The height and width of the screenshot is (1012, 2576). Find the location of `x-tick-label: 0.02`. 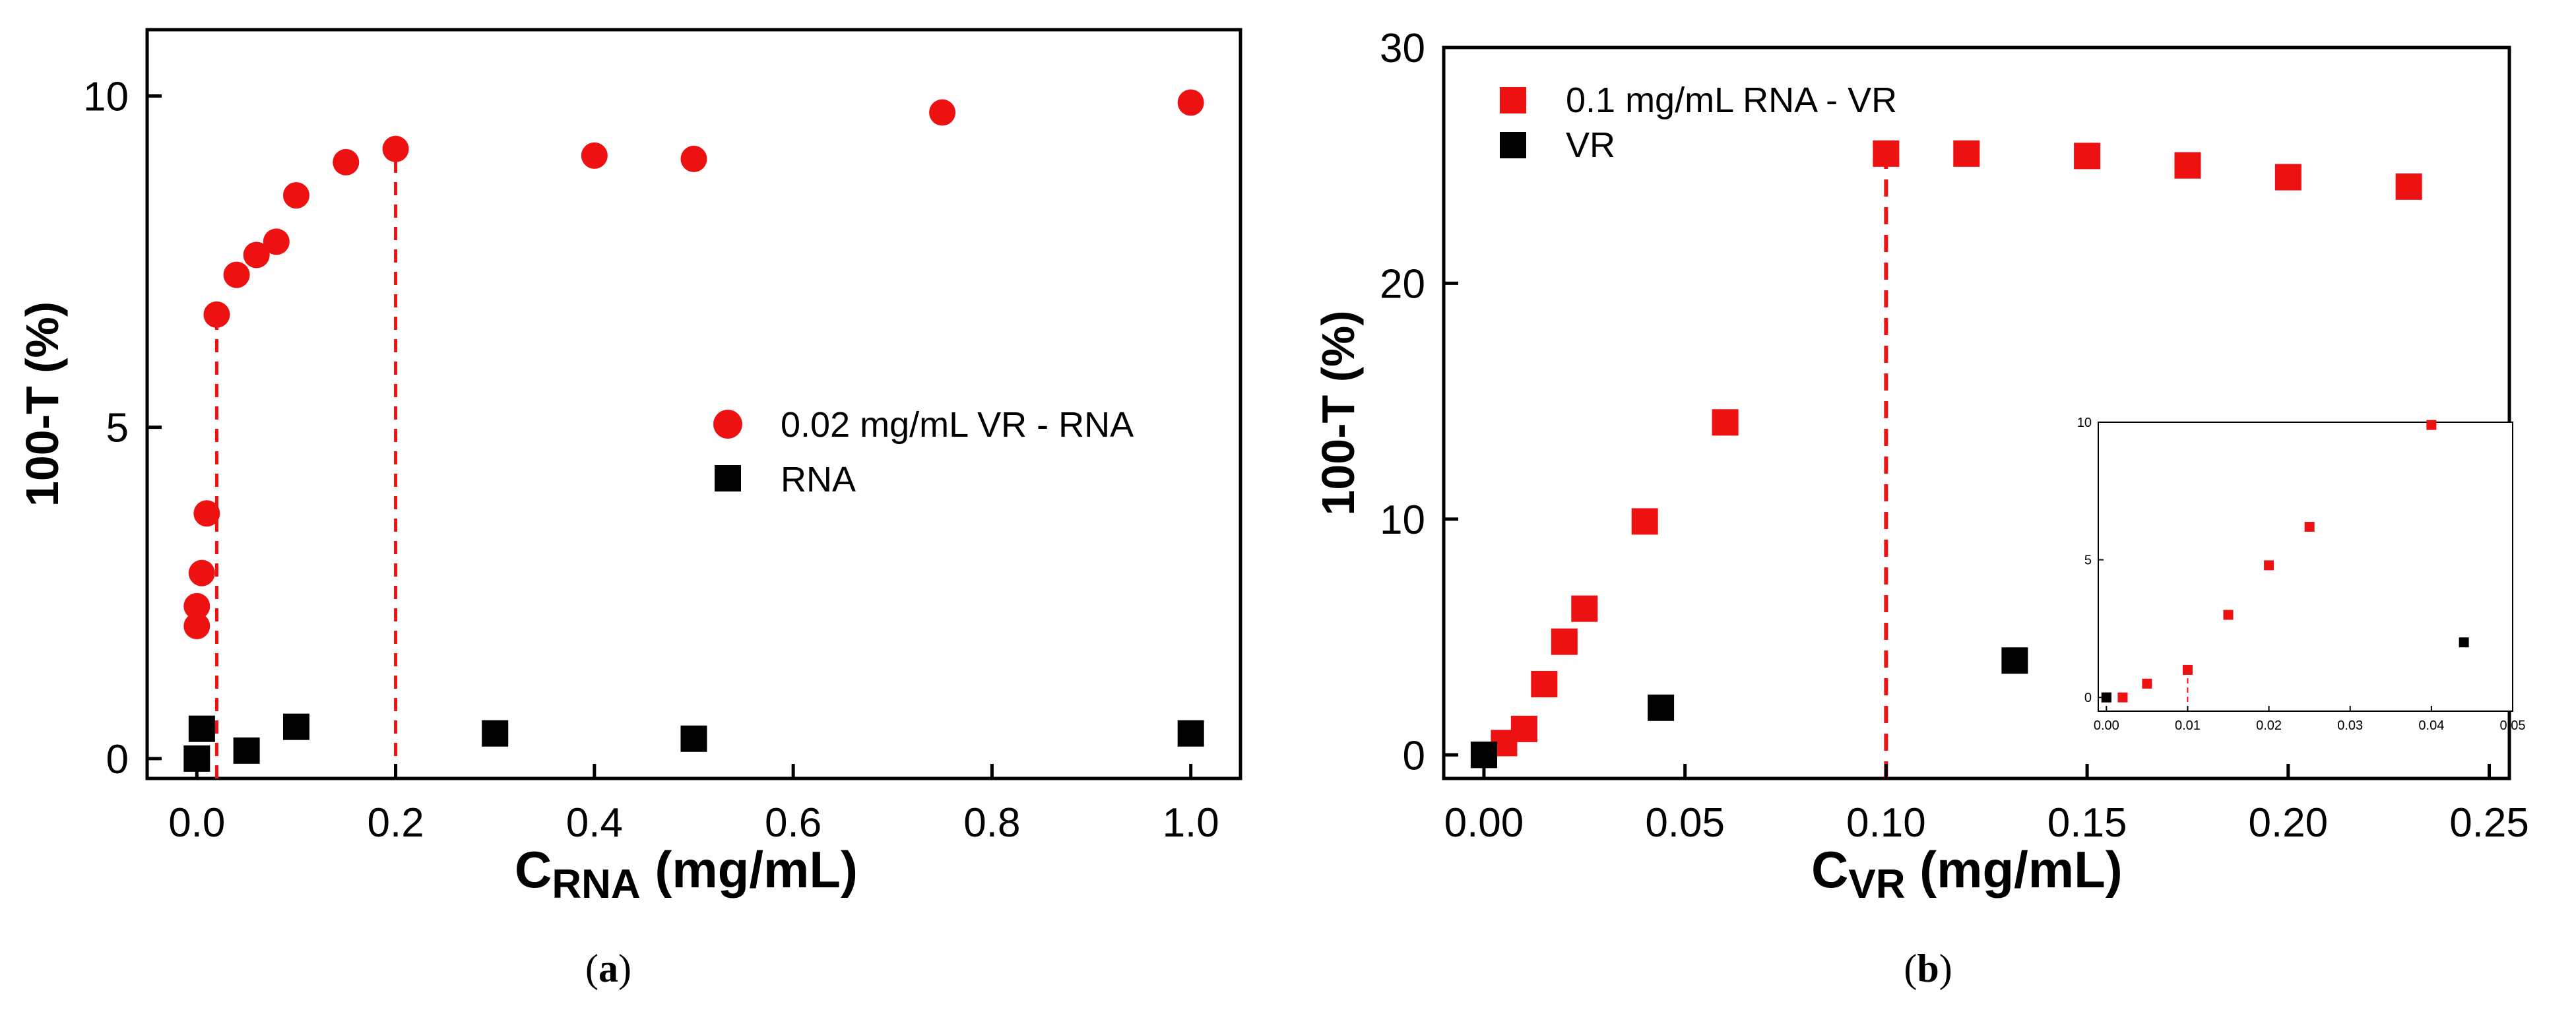

x-tick-label: 0.02 is located at coordinates (2269, 725).